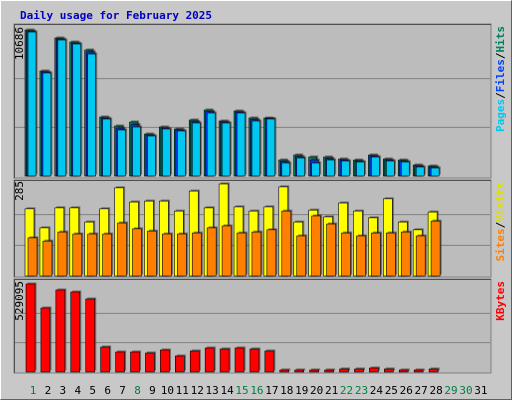 Image resolution: width=512 pixels, height=400 pixels. I want to click on x-tick-label: 7, so click(122, 390).